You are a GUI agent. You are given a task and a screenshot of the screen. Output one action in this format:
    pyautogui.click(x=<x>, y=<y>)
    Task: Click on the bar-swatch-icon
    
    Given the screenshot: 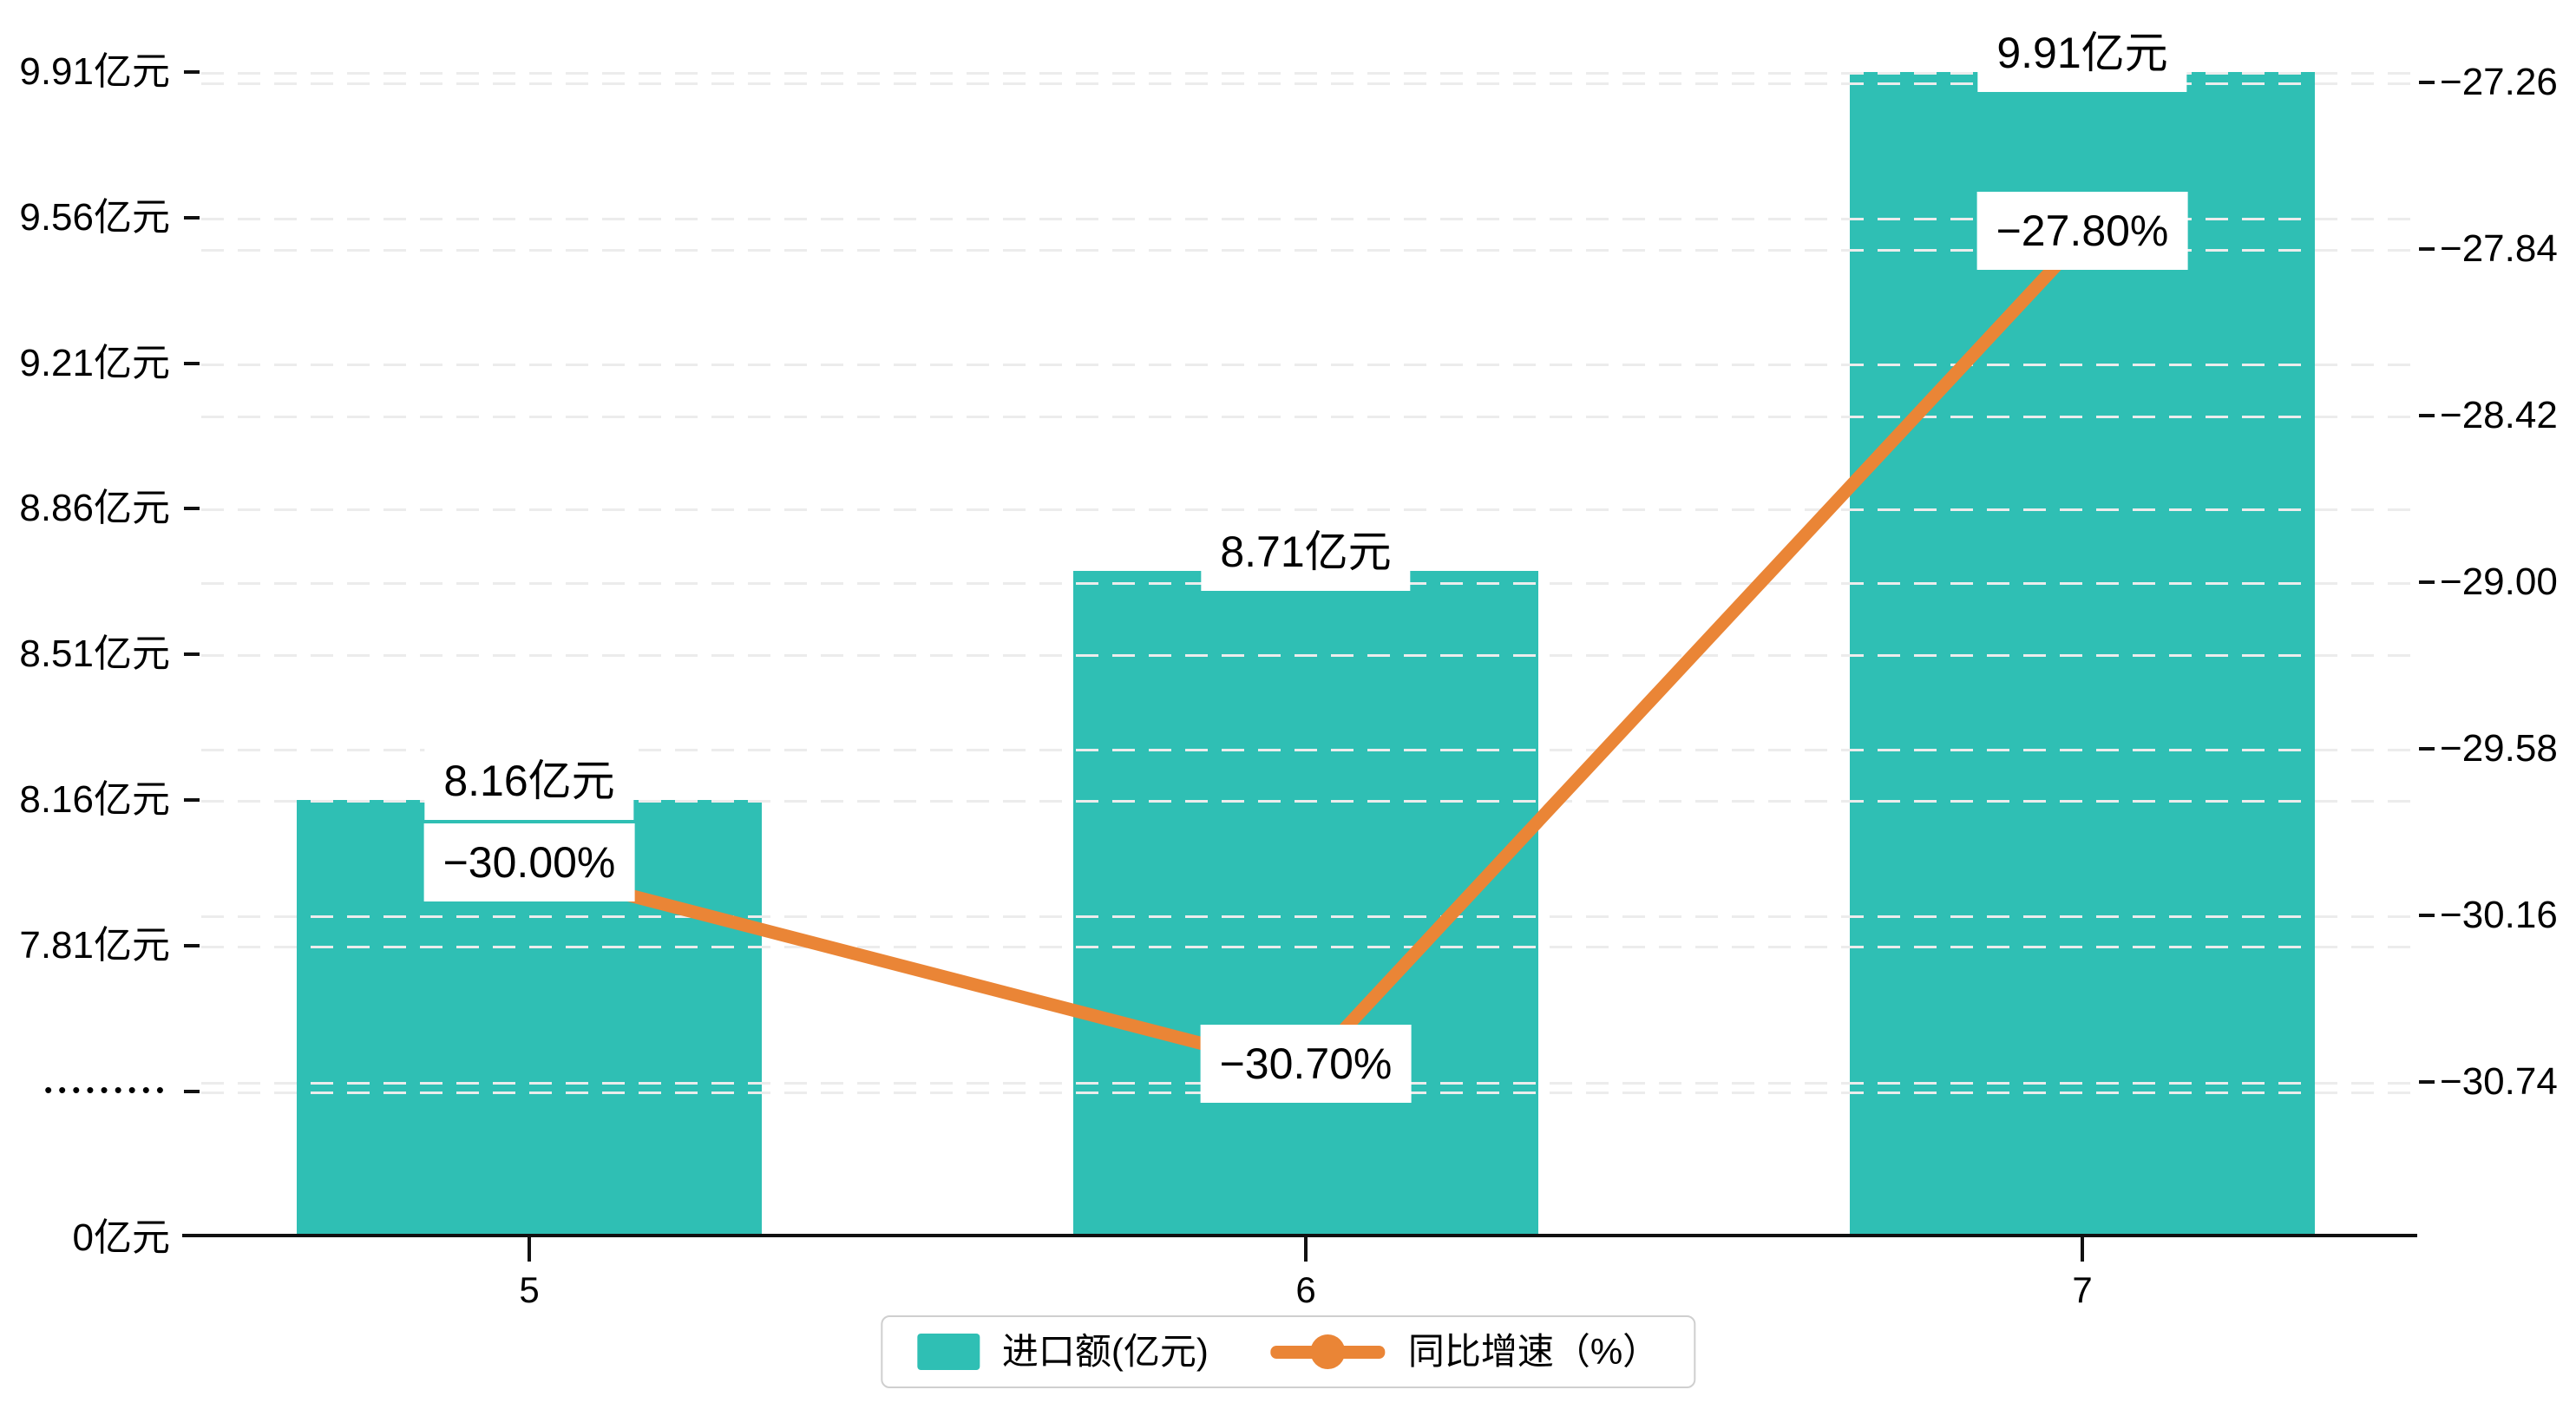 What is the action you would take?
    pyautogui.click(x=948, y=1352)
    